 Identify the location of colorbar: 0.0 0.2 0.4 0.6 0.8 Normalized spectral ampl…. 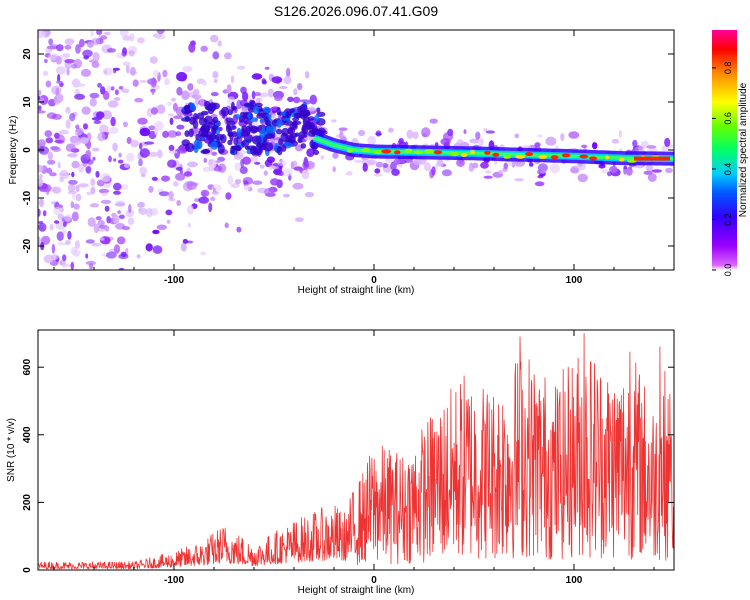
(730, 153).